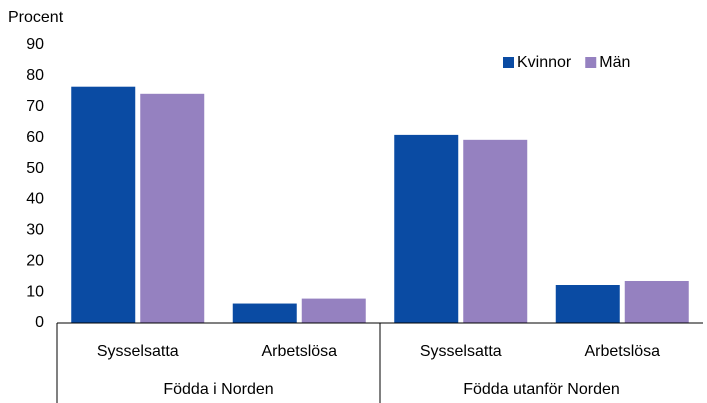 Image resolution: width=707 pixels, height=403 pixels. What do you see at coordinates (544, 62) in the screenshot?
I see `legend-label: Kvinnor` at bounding box center [544, 62].